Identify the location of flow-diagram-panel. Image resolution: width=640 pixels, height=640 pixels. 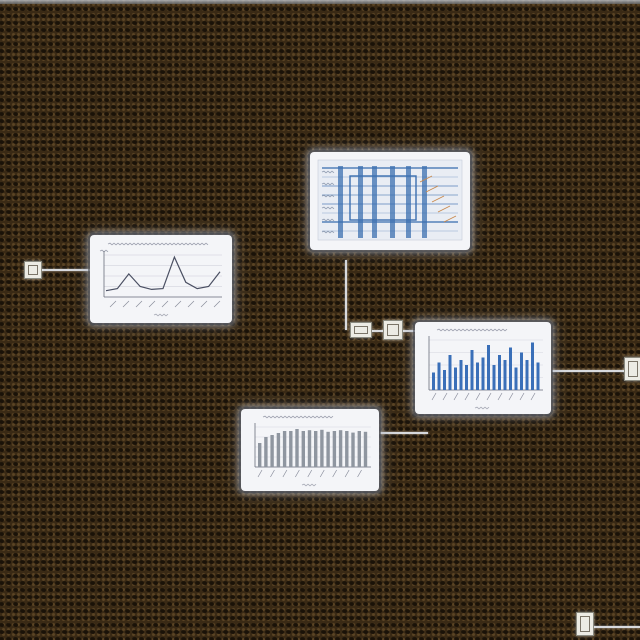
(390, 201).